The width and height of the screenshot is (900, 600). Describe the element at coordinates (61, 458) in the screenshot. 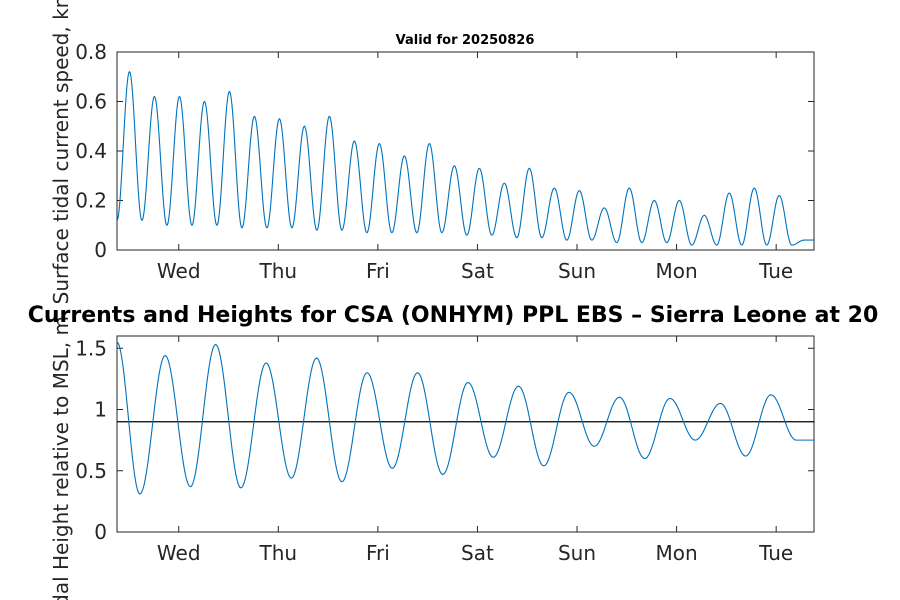

I see `height-y-axis-label: Tidal Height relative to MSL, m` at that location.